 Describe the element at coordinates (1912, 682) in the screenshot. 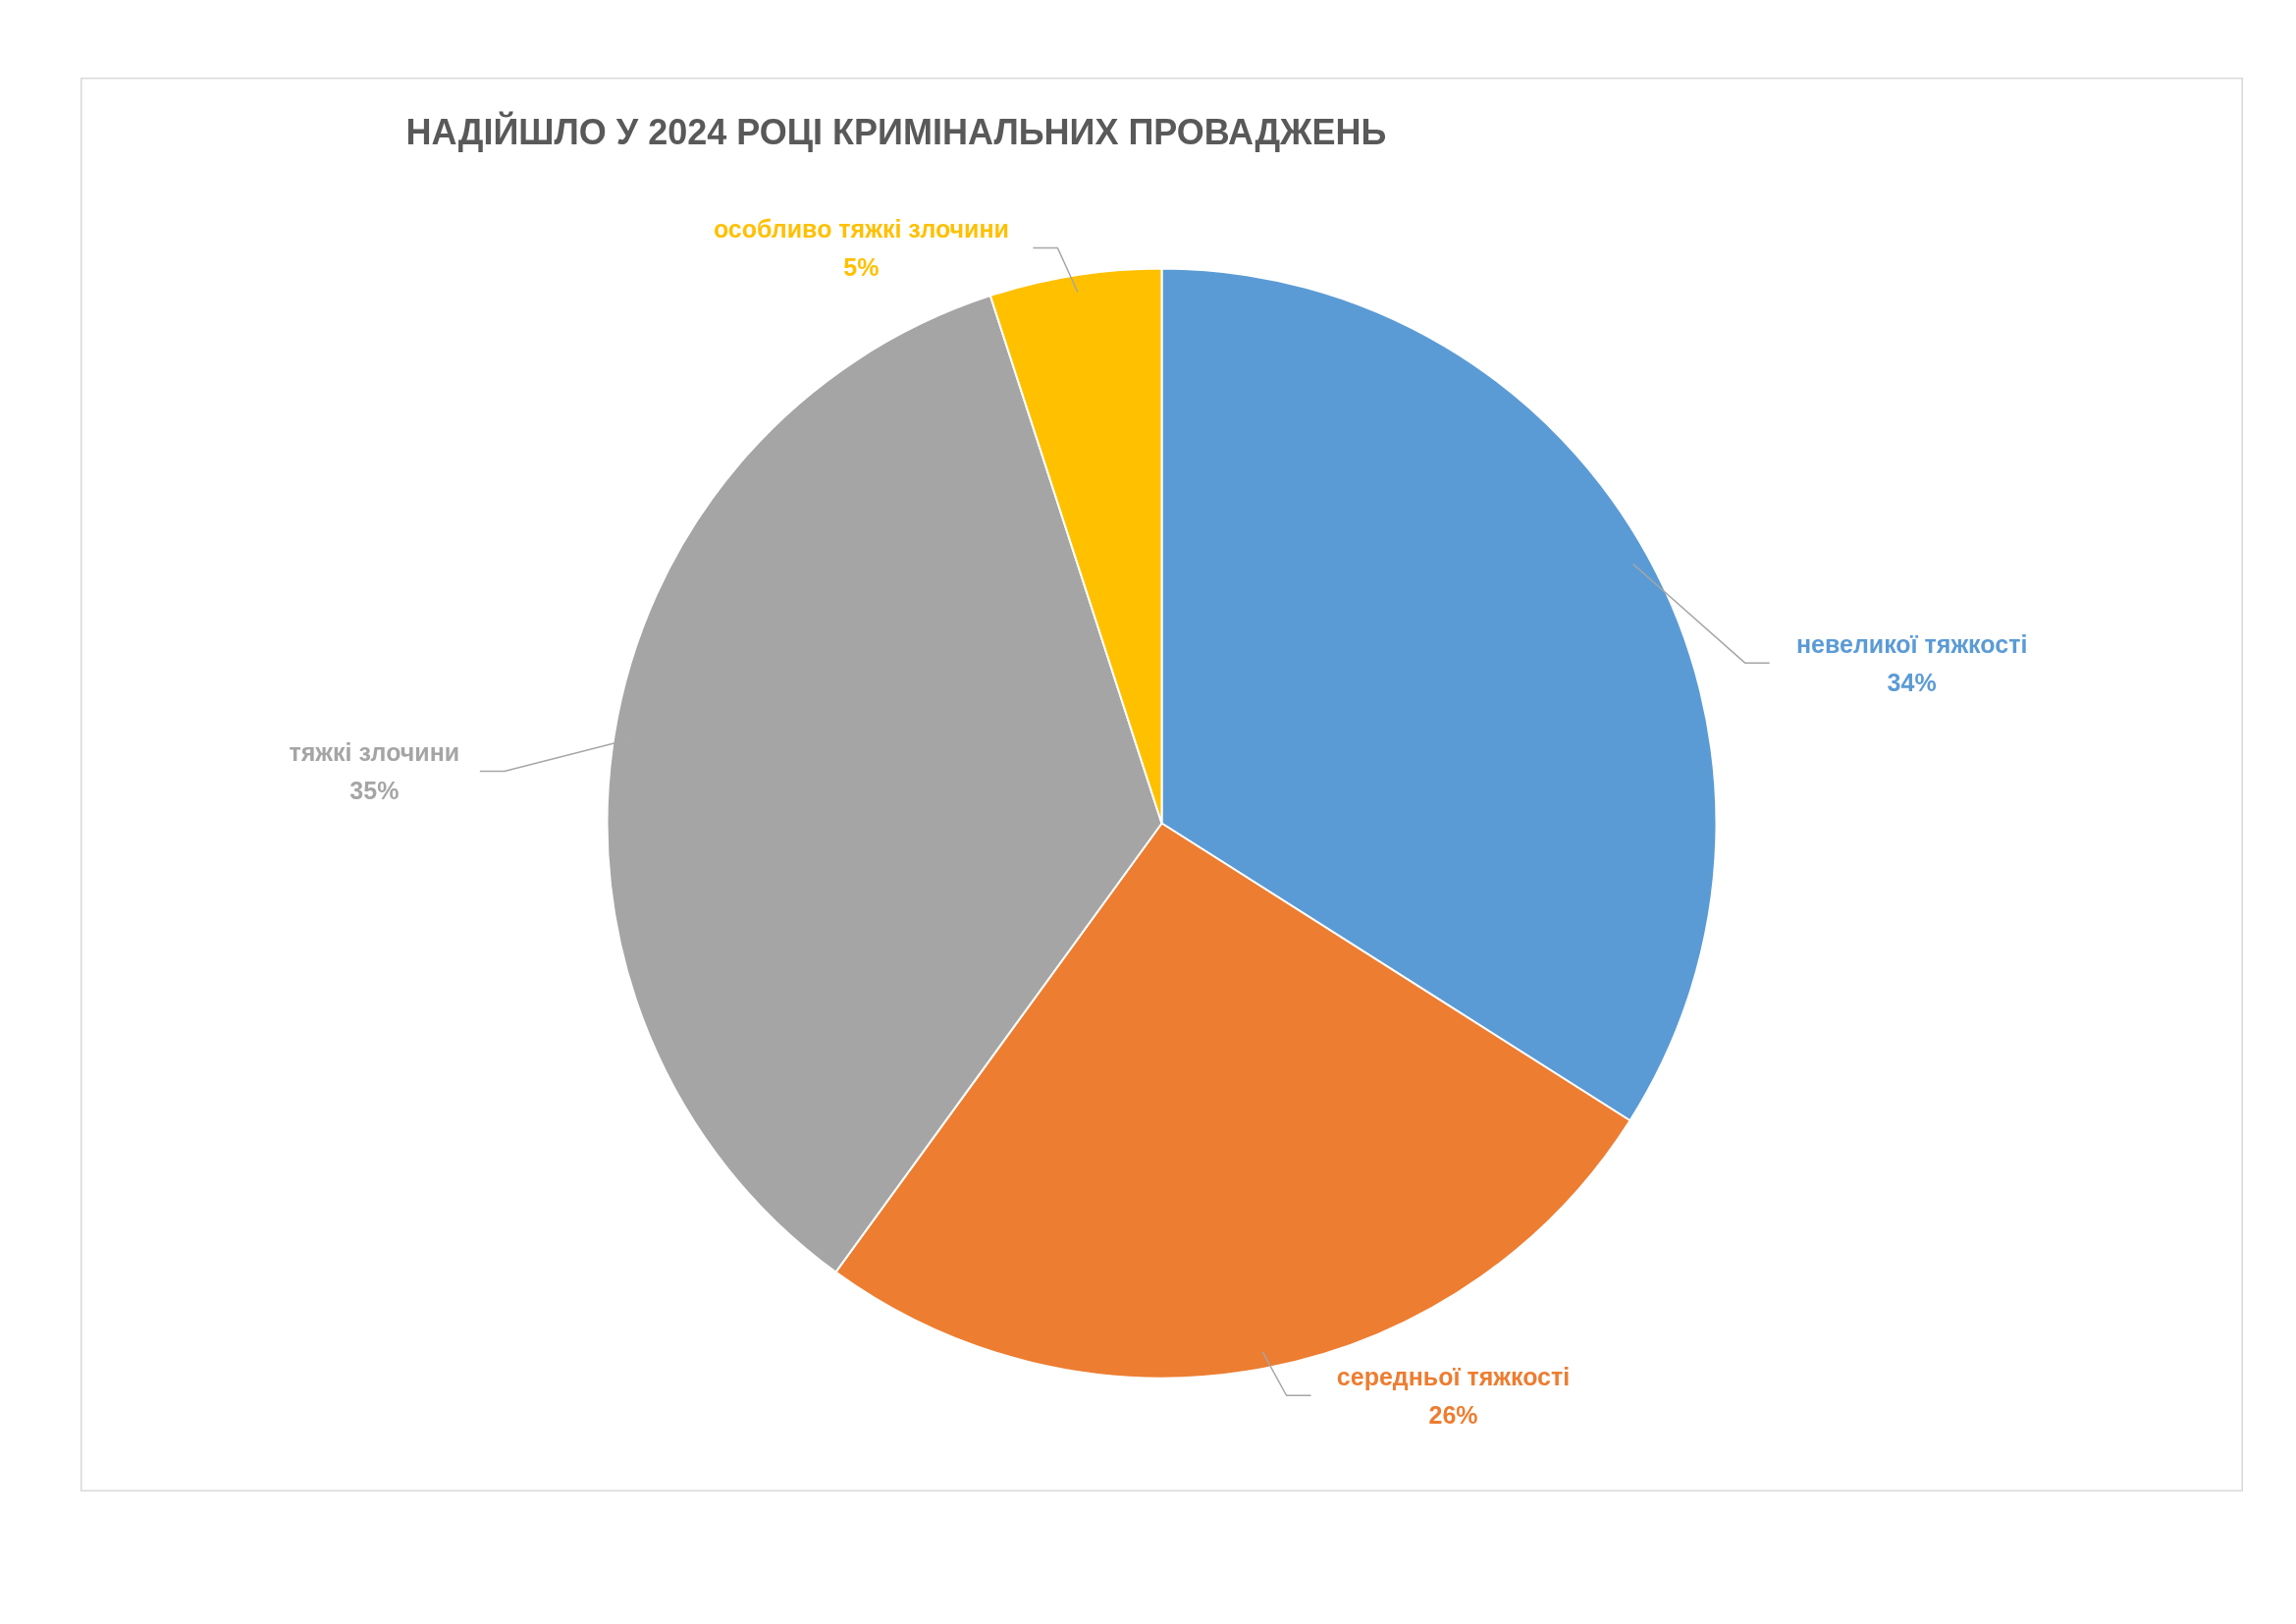

I see `data-label: 34%` at that location.